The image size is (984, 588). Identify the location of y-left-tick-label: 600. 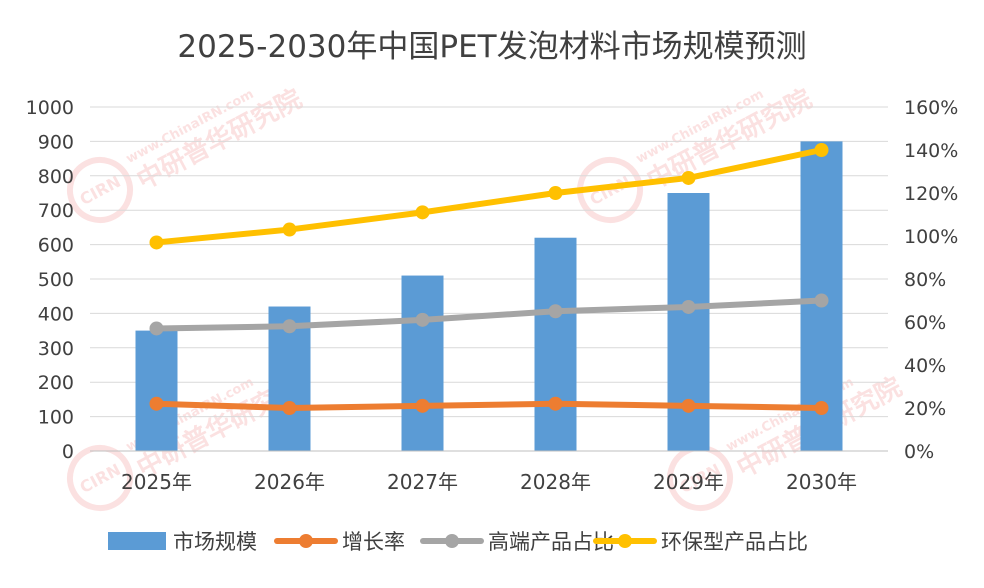
(56, 246).